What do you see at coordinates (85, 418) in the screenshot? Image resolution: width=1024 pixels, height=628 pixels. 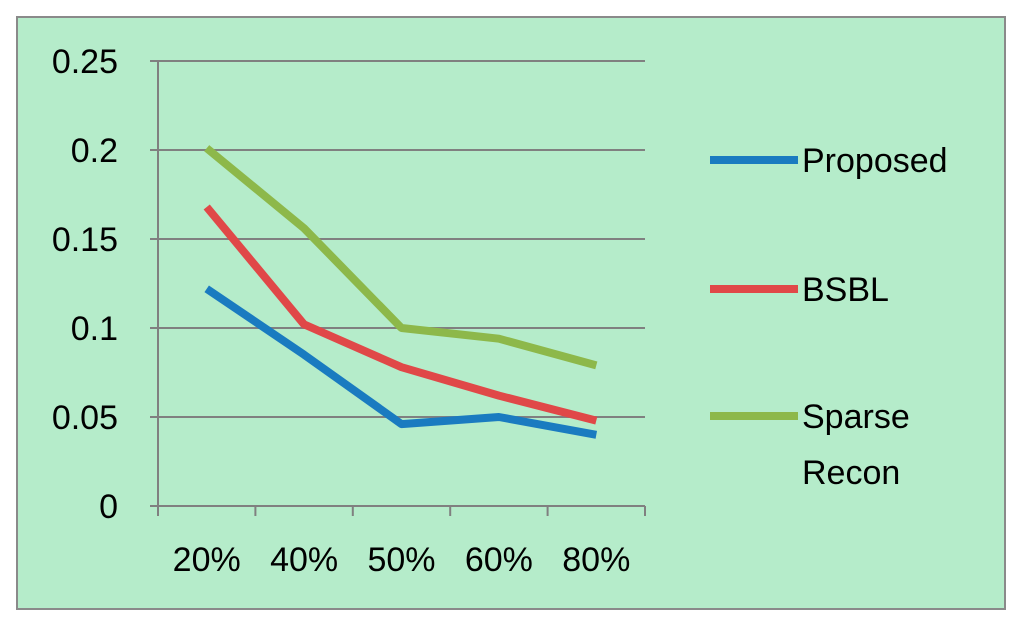 I see `y-tick-label: 0.05` at bounding box center [85, 418].